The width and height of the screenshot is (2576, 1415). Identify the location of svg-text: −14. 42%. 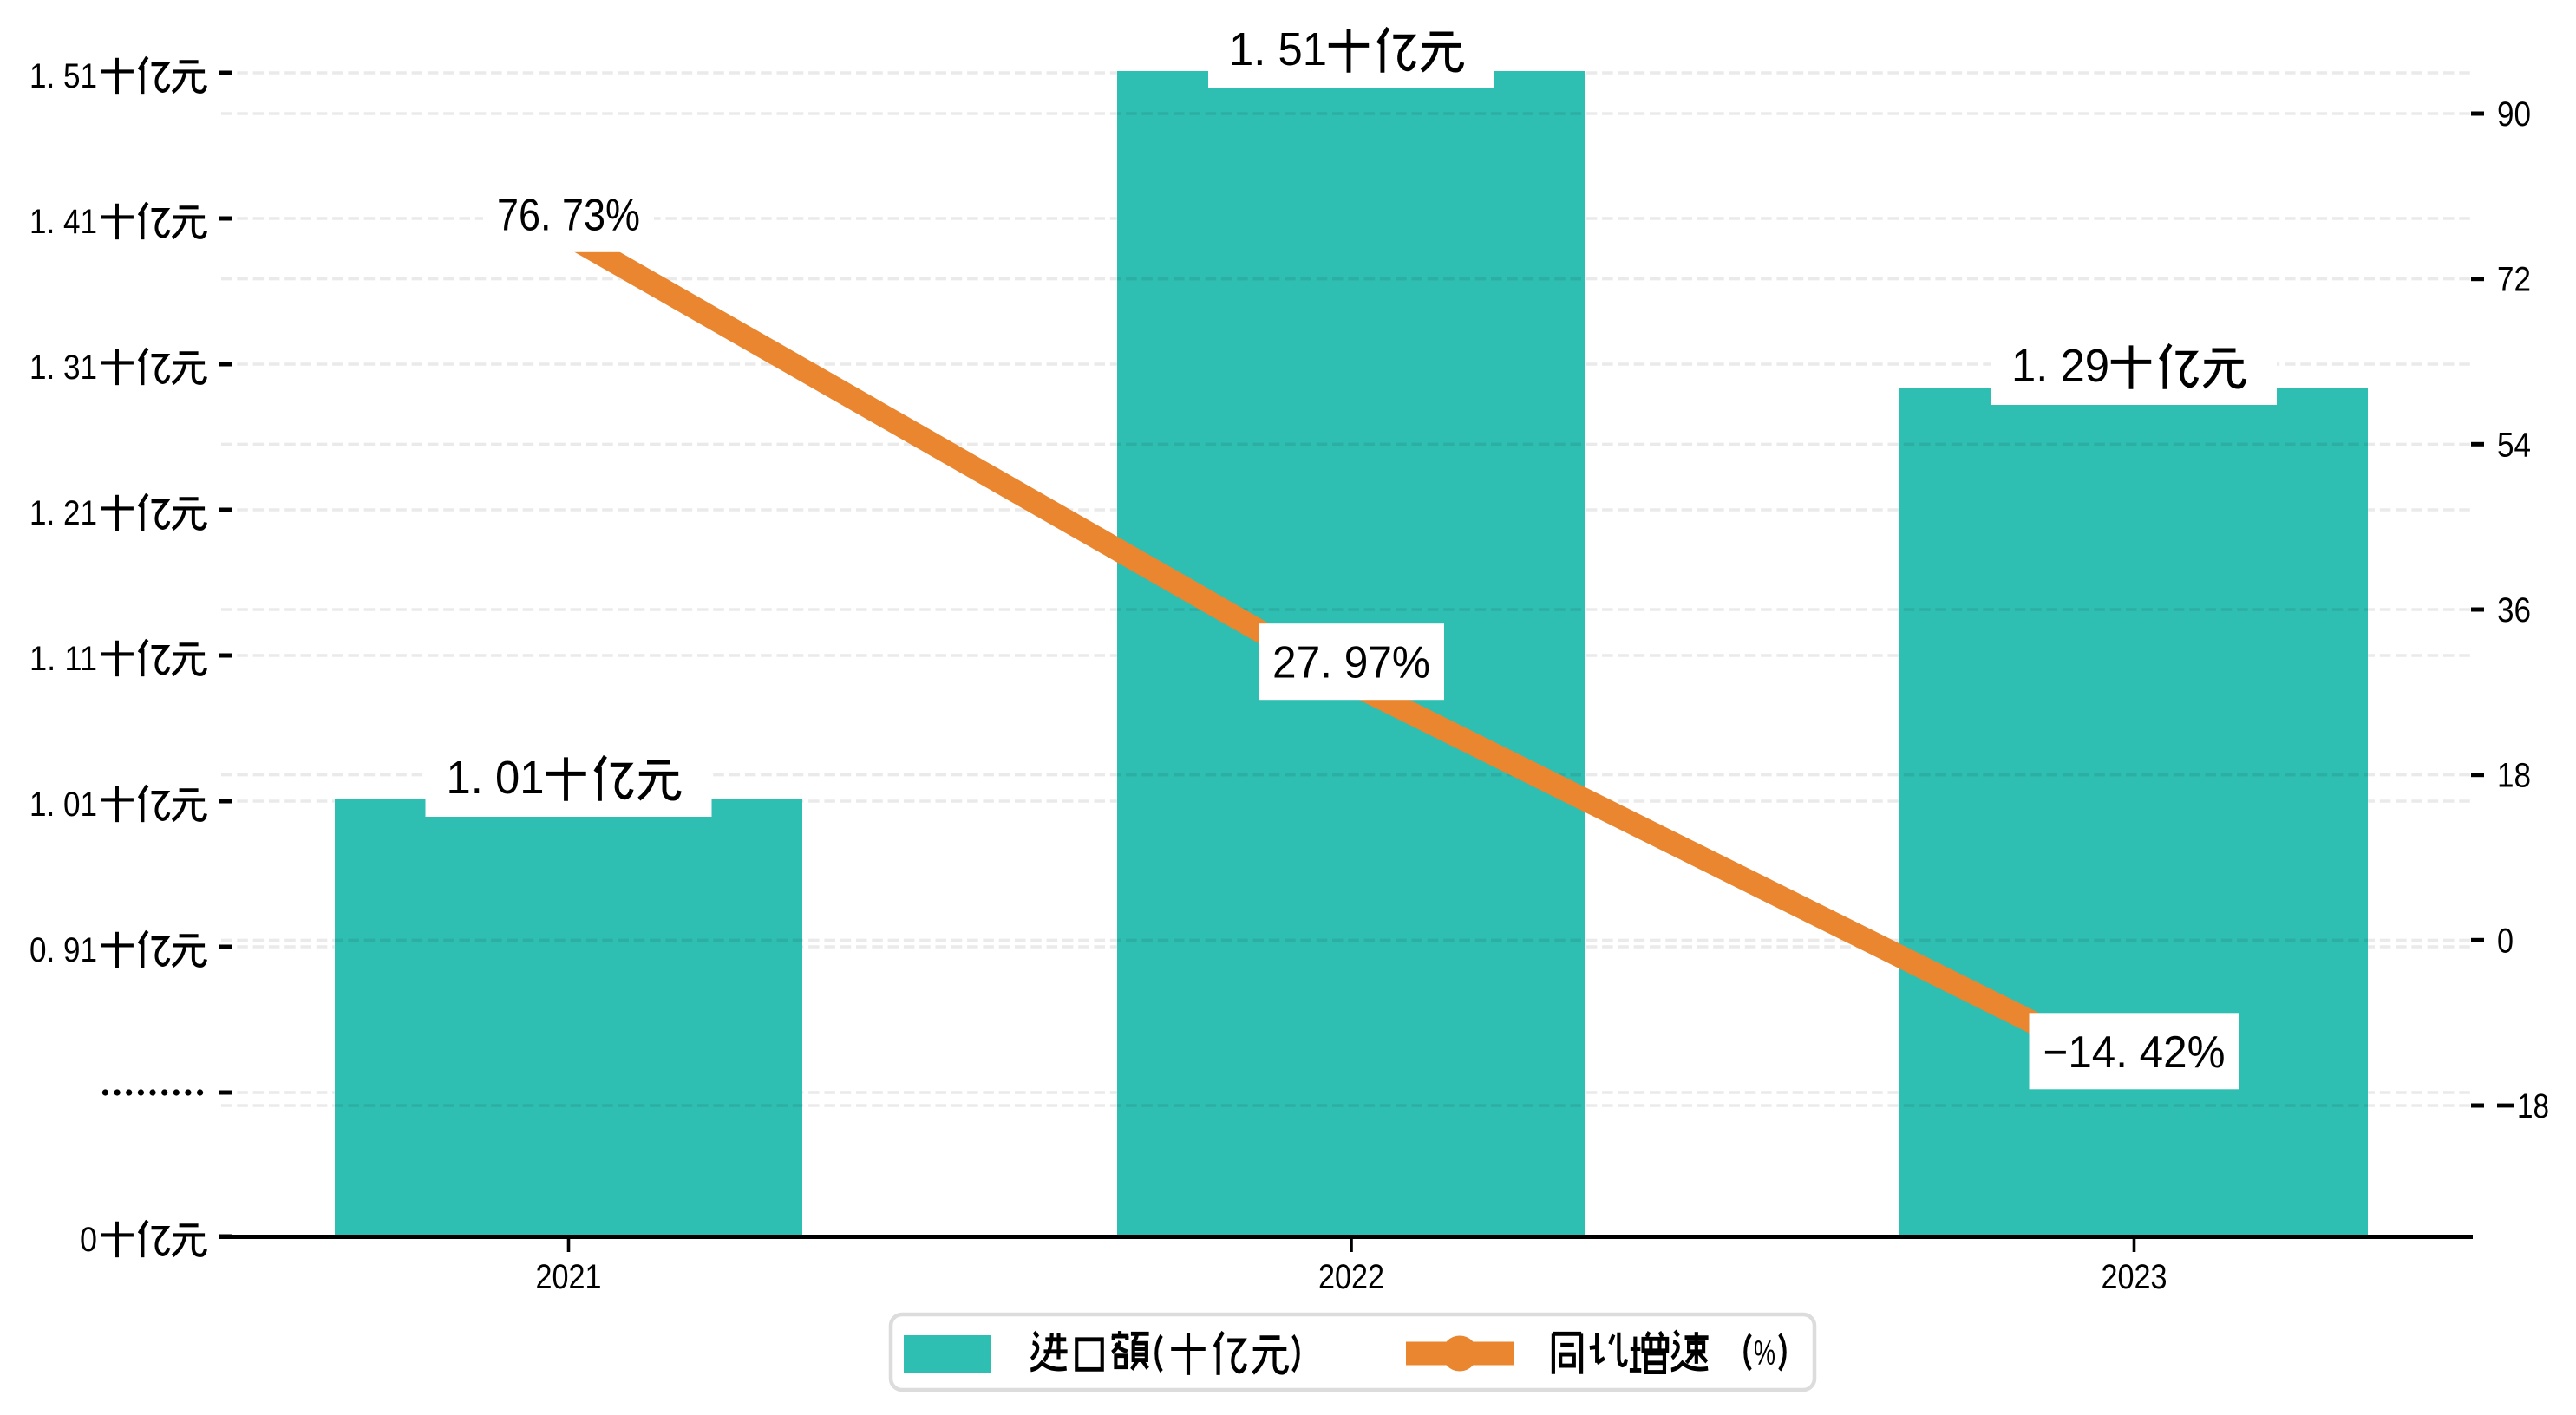
(2134, 1052).